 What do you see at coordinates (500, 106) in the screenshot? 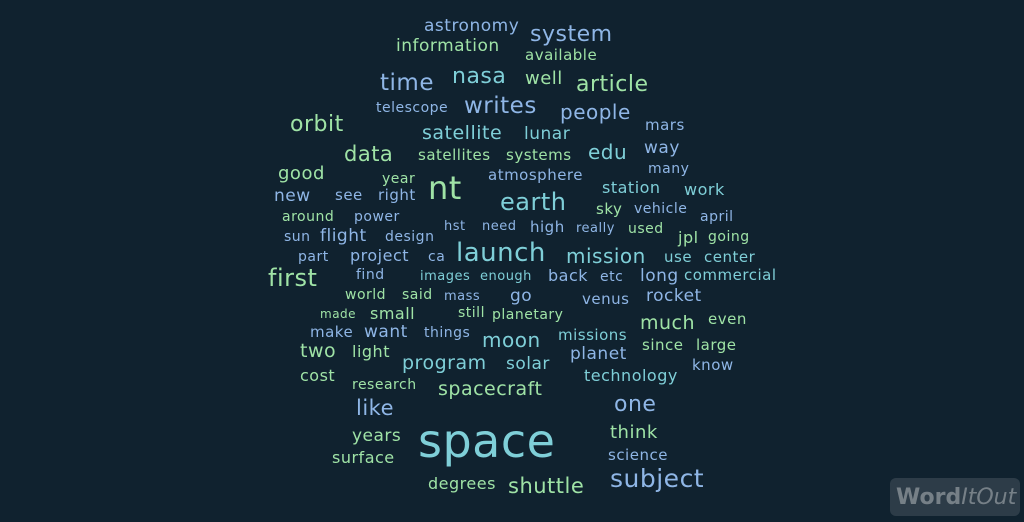
I see `word: writes` at bounding box center [500, 106].